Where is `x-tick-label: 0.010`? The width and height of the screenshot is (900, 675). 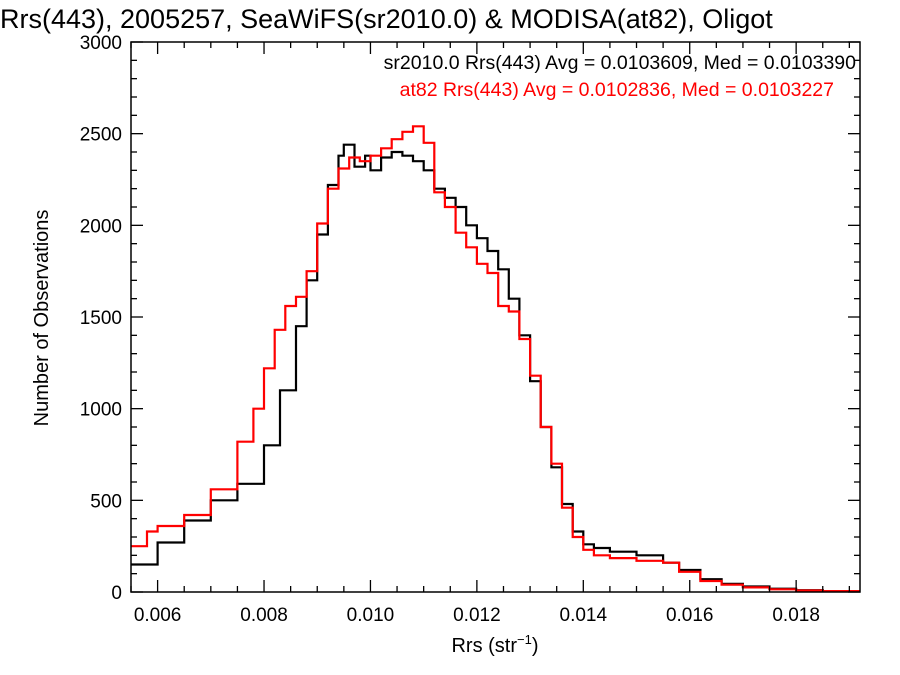 x-tick-label: 0.010 is located at coordinates (371, 615).